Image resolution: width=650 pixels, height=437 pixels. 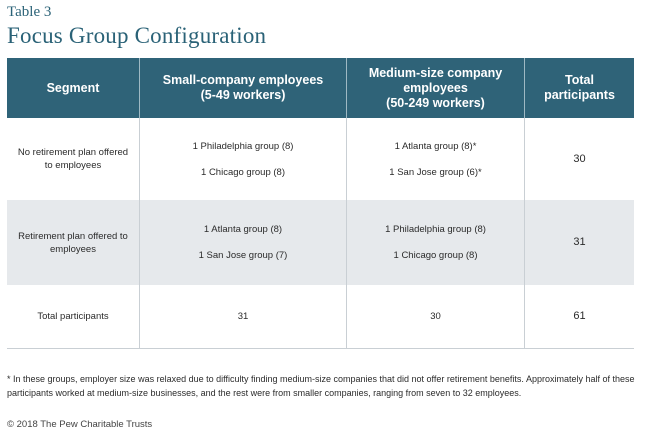 I want to click on total-cell: 30, so click(x=579, y=159).